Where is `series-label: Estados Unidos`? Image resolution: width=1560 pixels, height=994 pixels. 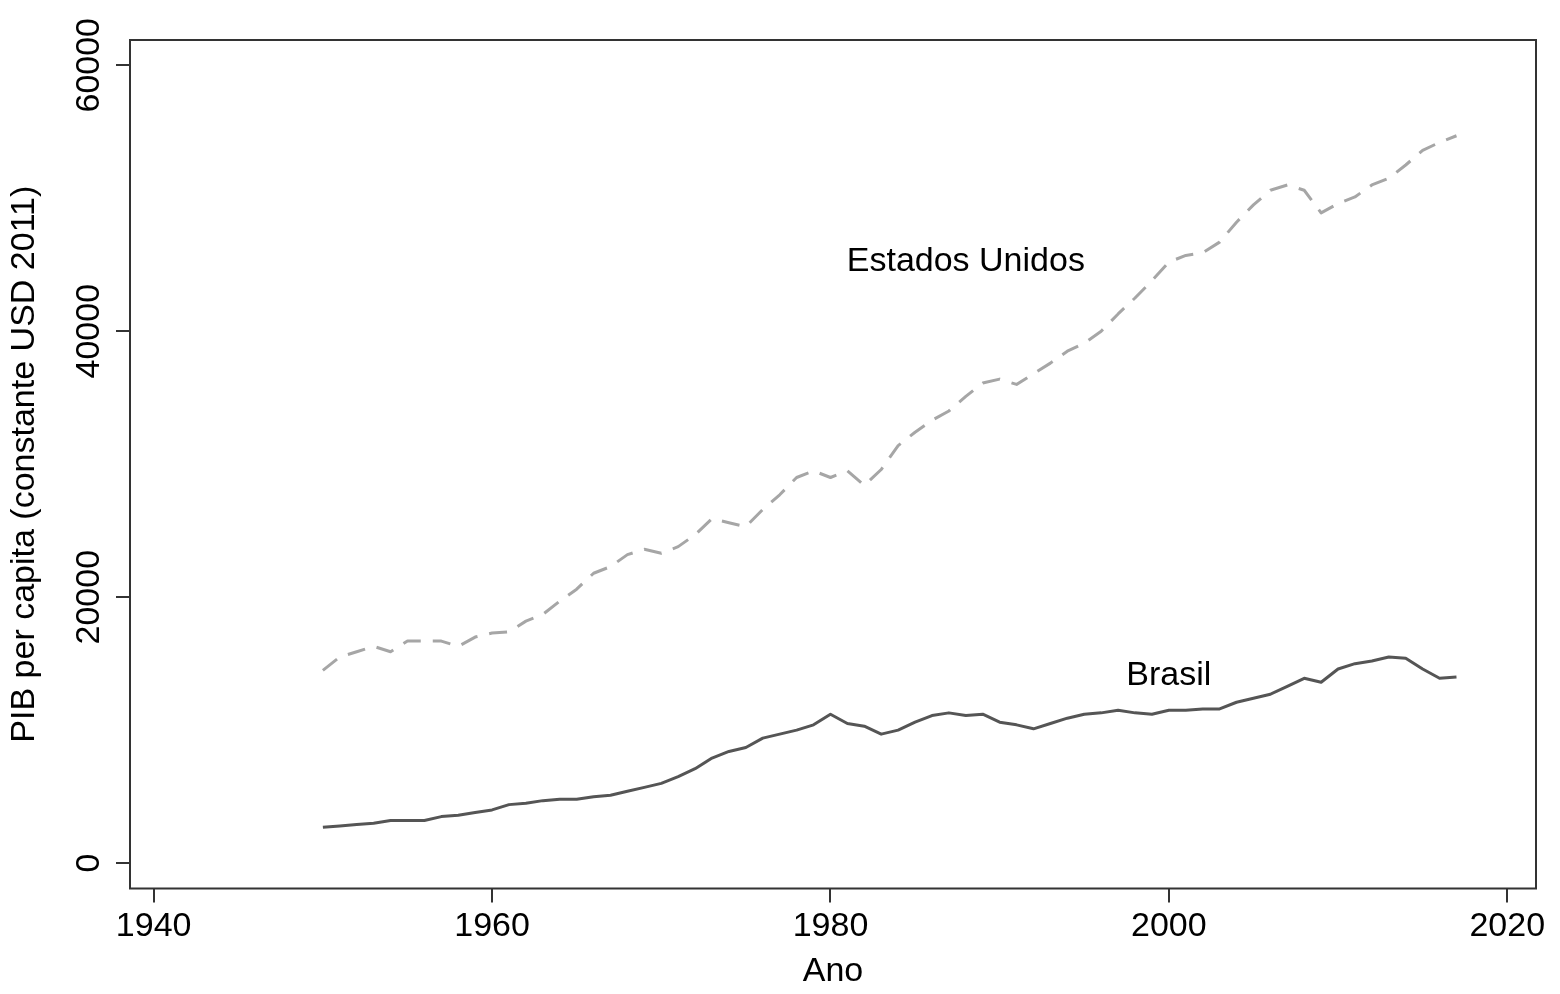 series-label: Estados Unidos is located at coordinates (965, 258).